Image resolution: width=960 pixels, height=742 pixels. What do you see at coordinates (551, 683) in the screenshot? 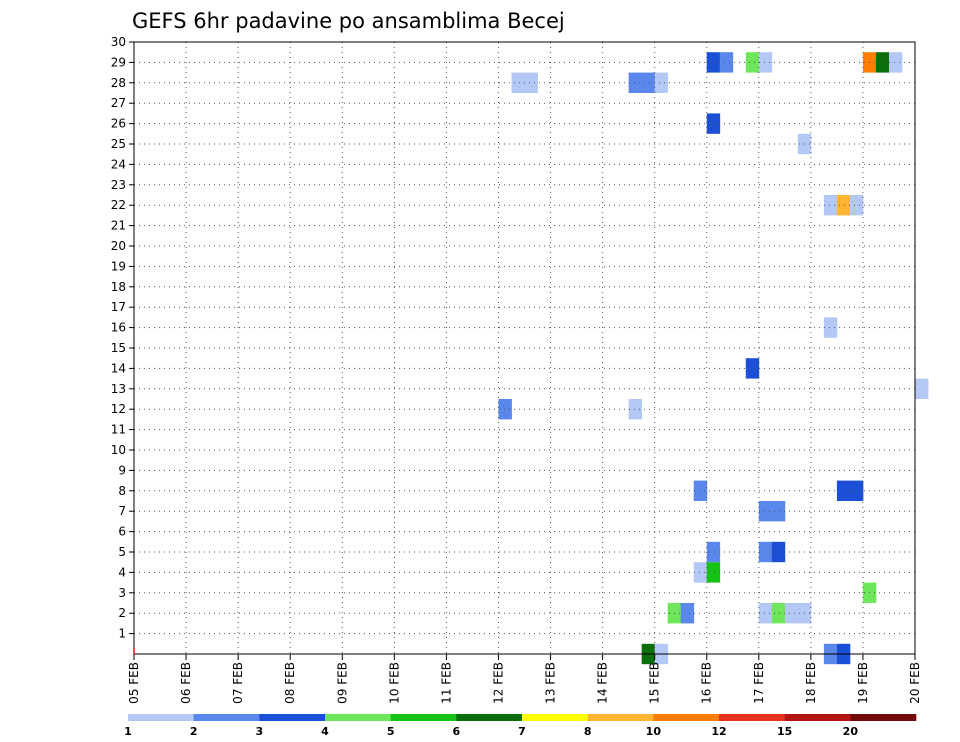
I see `x-tick-label: 13 FEB` at bounding box center [551, 683].